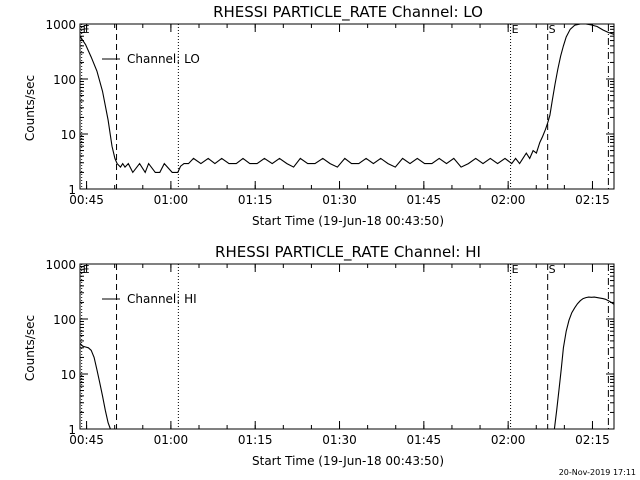  I want to click on chart-title: RHESSI PARTICLE_RATE Channel: HI, so click(348, 252).